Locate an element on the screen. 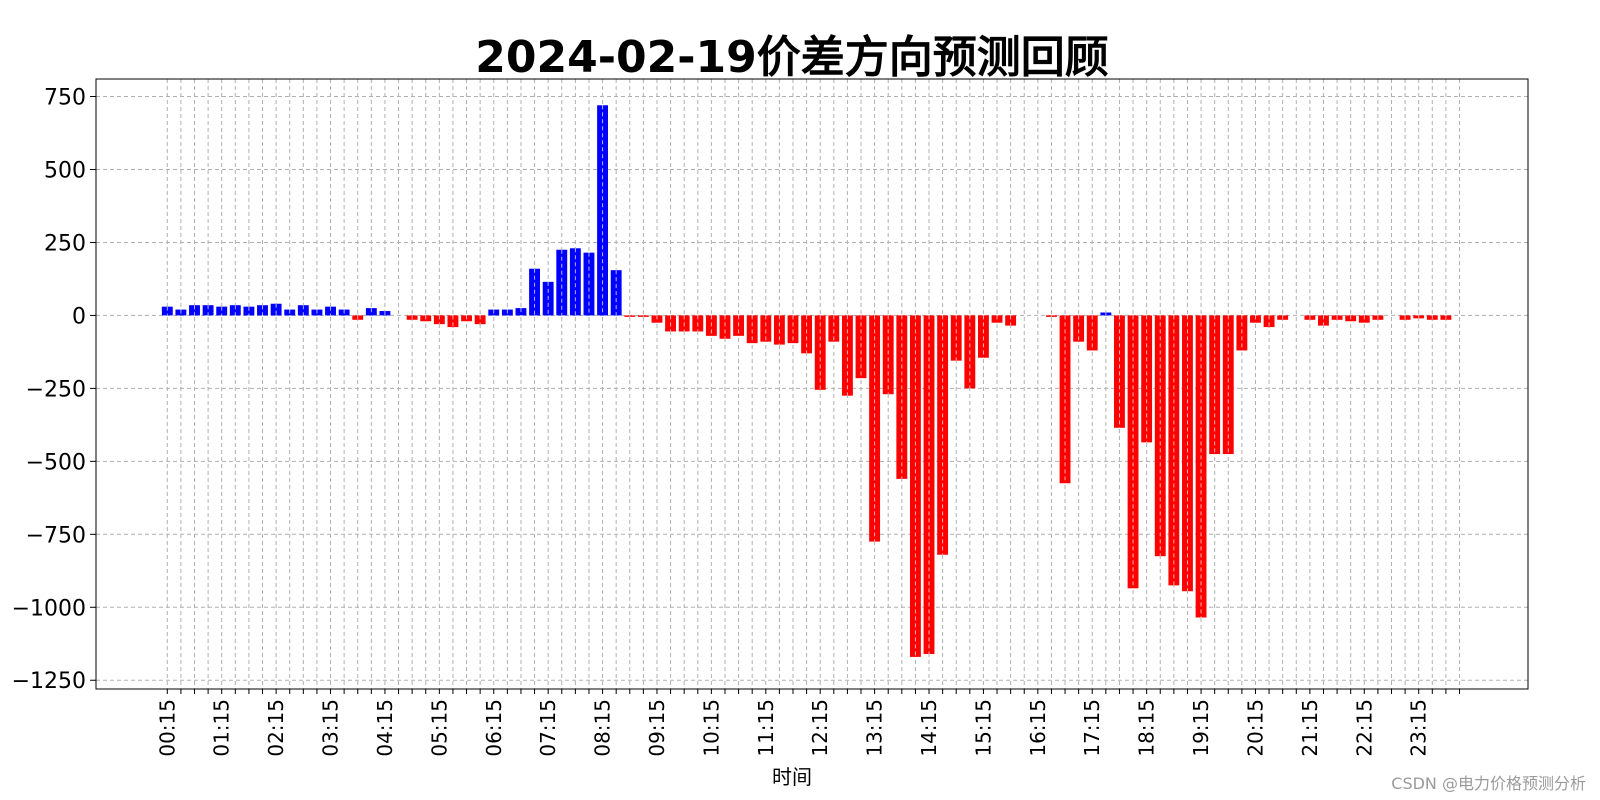 The width and height of the screenshot is (1600, 800). x-tick-label: 07:15 is located at coordinates (548, 728).